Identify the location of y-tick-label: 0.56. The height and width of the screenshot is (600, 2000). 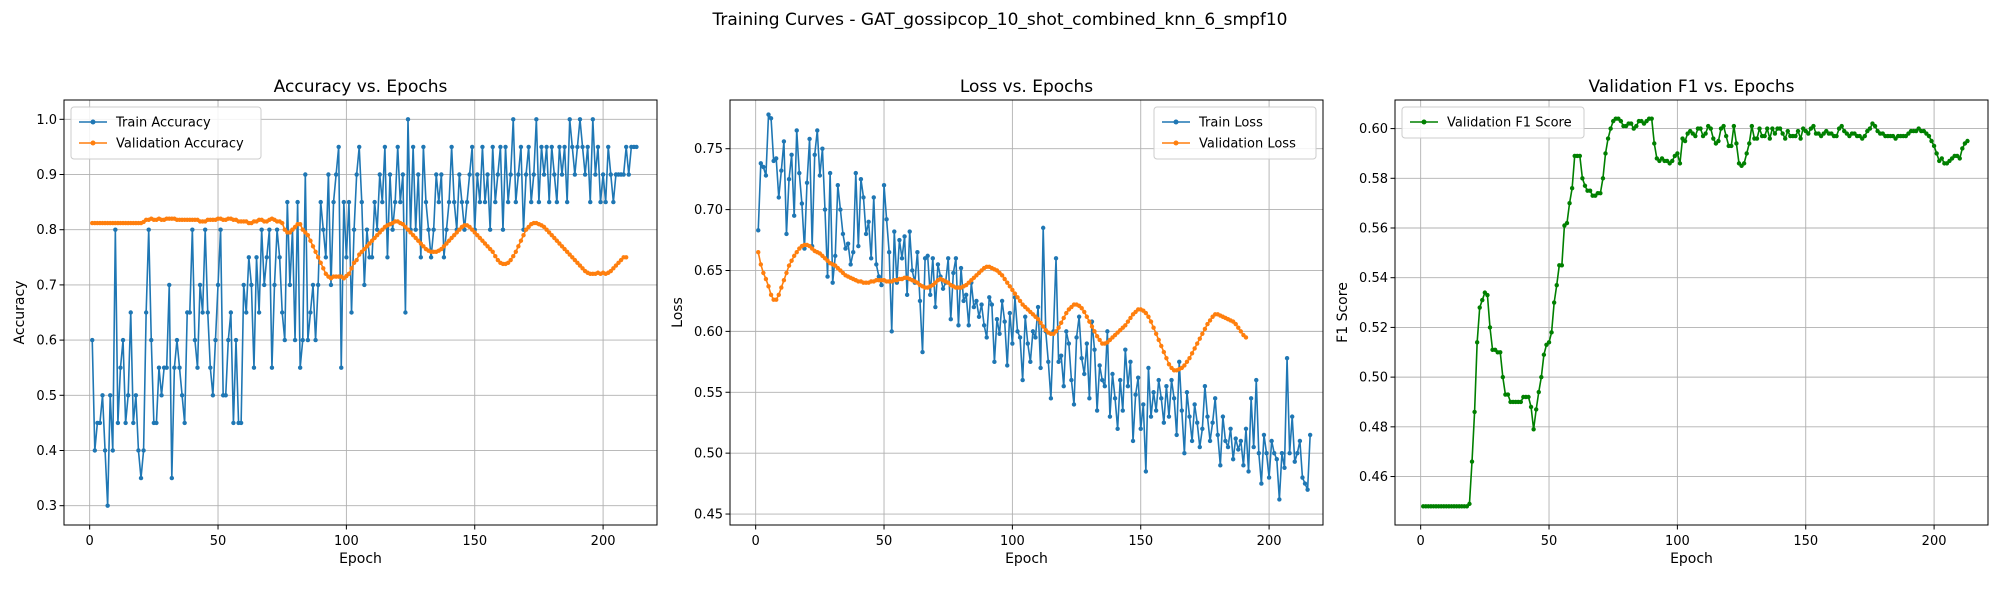
(1373, 228).